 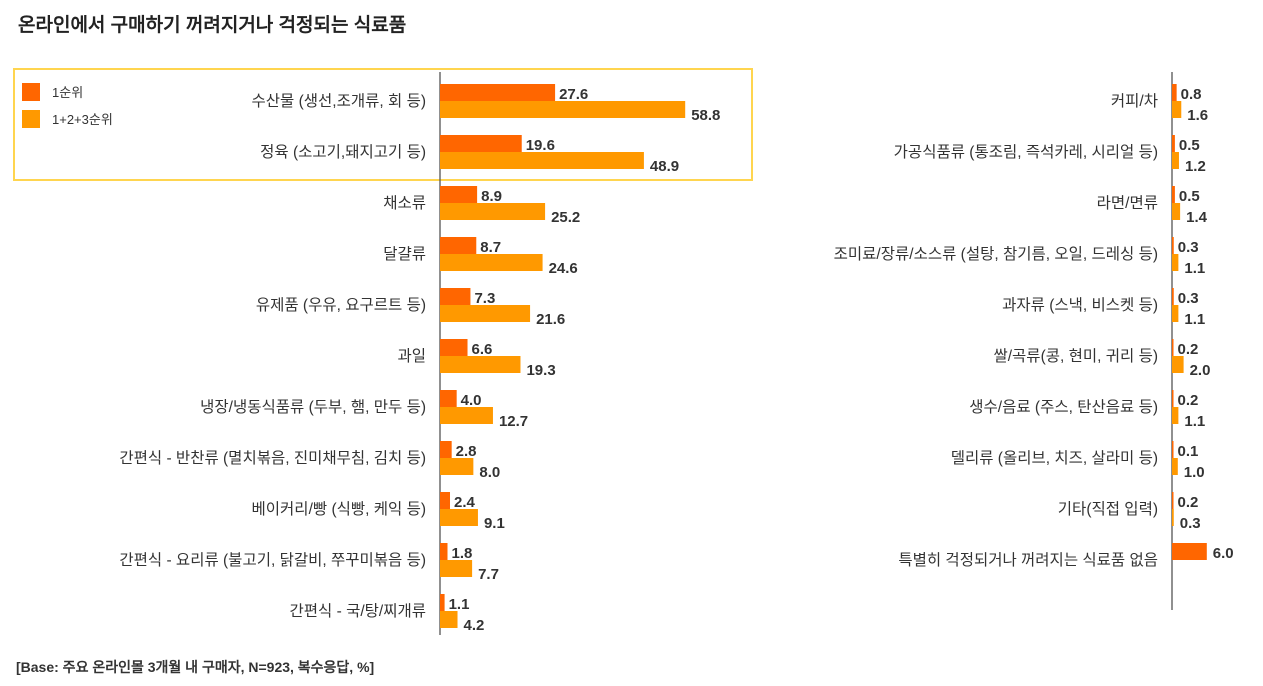 I want to click on value-label-rank123: 19.3, so click(x=540, y=370).